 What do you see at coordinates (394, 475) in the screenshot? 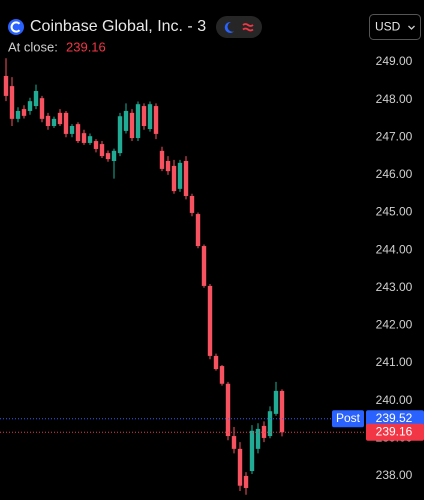
I see `y-tick-label: 238.00` at bounding box center [394, 475].